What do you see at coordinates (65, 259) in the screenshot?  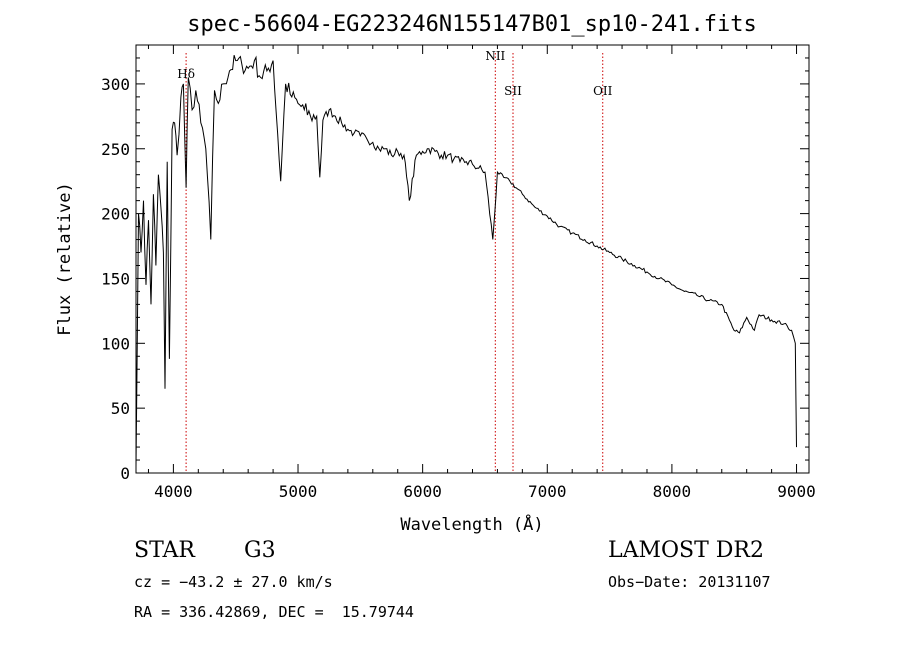 I see `y-axis-label: Flux (relative)` at bounding box center [65, 259].